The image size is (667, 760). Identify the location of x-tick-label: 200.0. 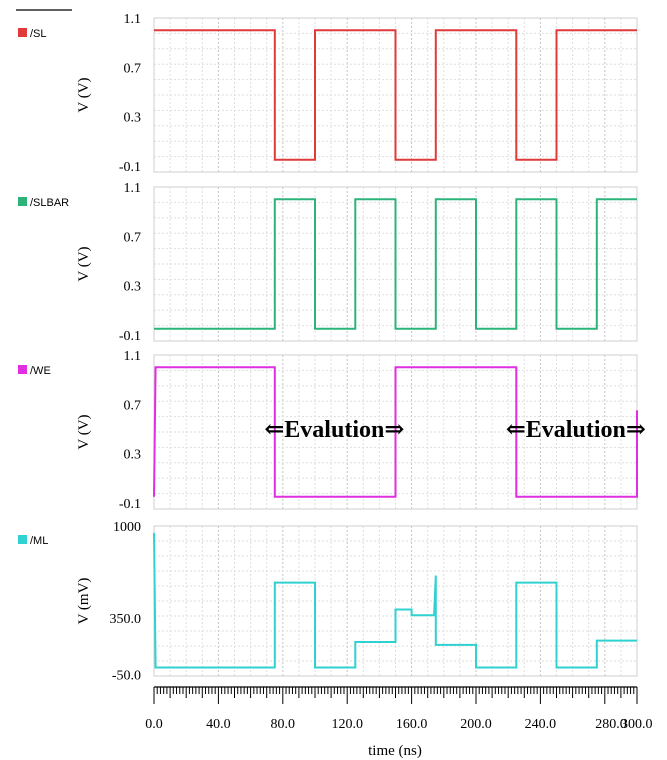
(476, 724).